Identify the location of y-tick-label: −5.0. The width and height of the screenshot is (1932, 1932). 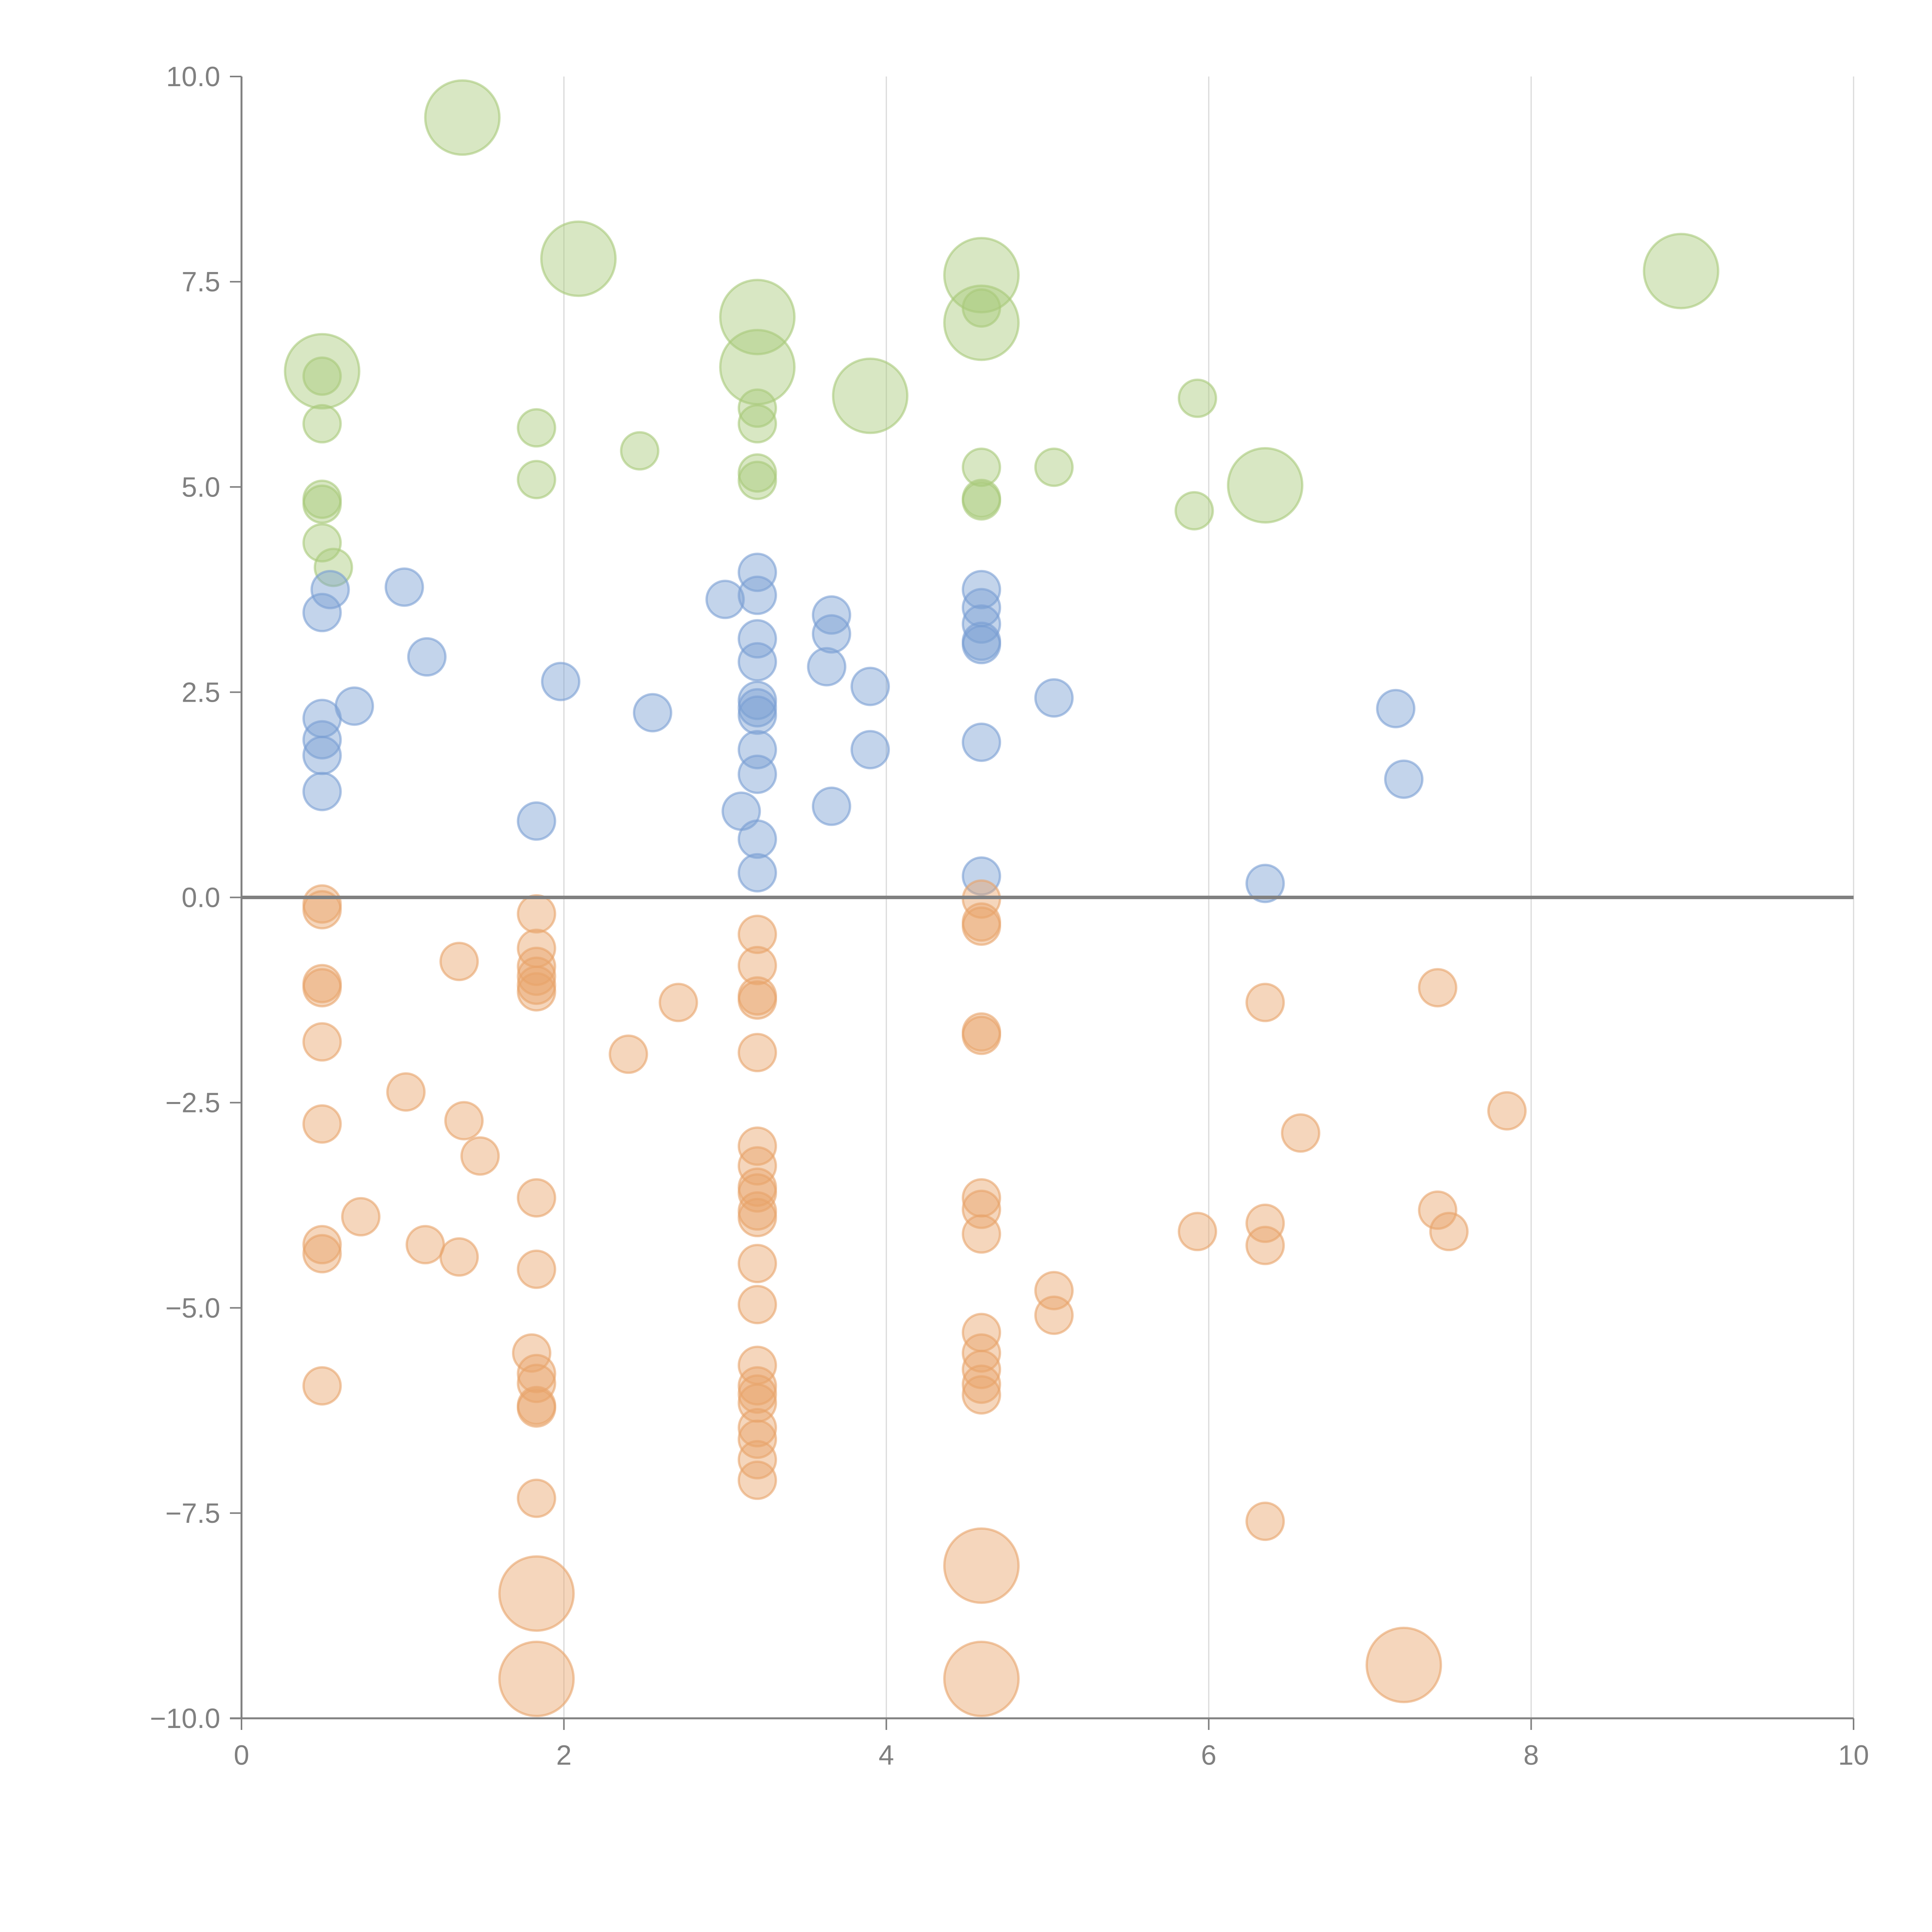
(192, 1308).